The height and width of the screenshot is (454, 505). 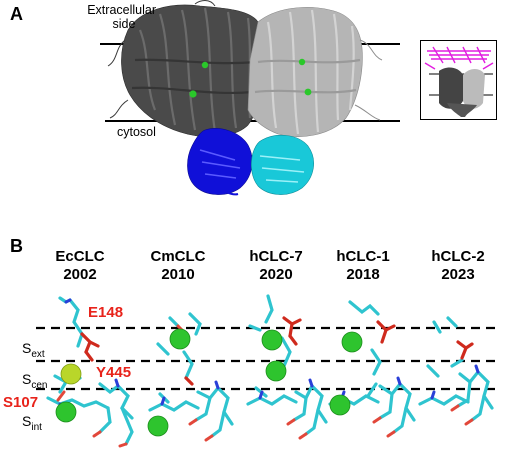 I want to click on tm-helices-left, so click(x=193, y=70).